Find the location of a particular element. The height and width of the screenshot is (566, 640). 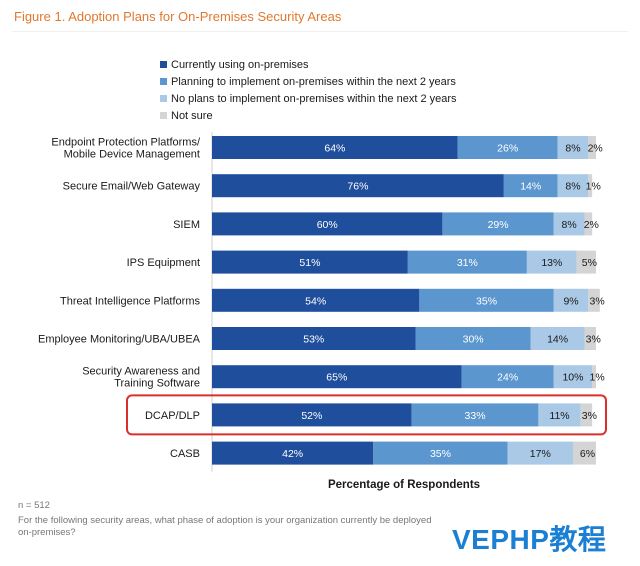

data-label: 42% is located at coordinates (292, 454).